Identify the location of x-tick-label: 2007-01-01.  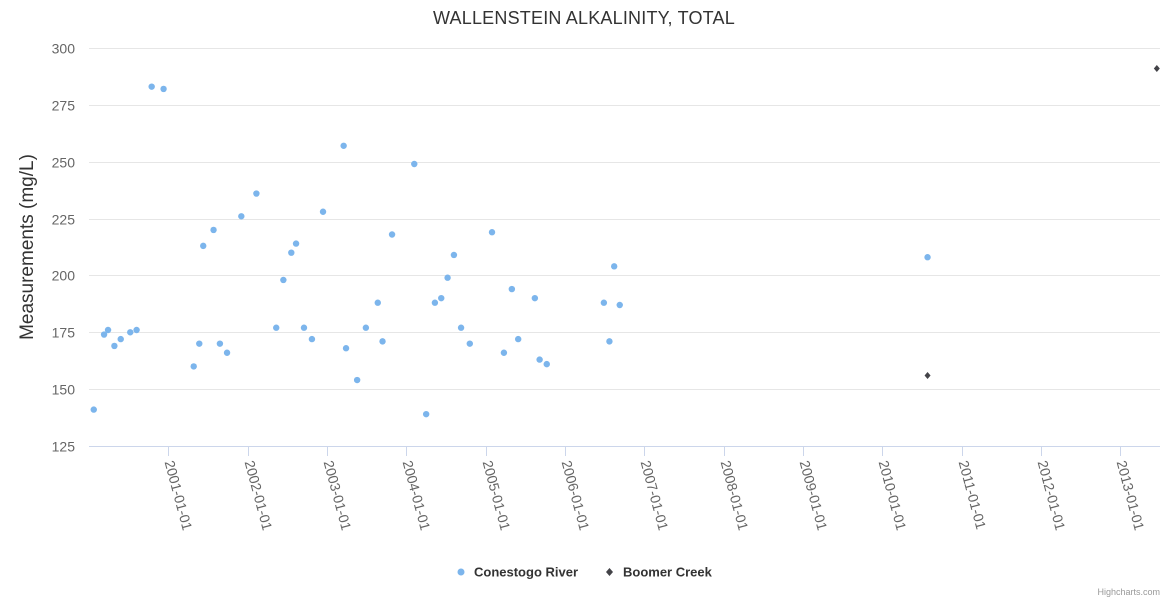
(655, 496).